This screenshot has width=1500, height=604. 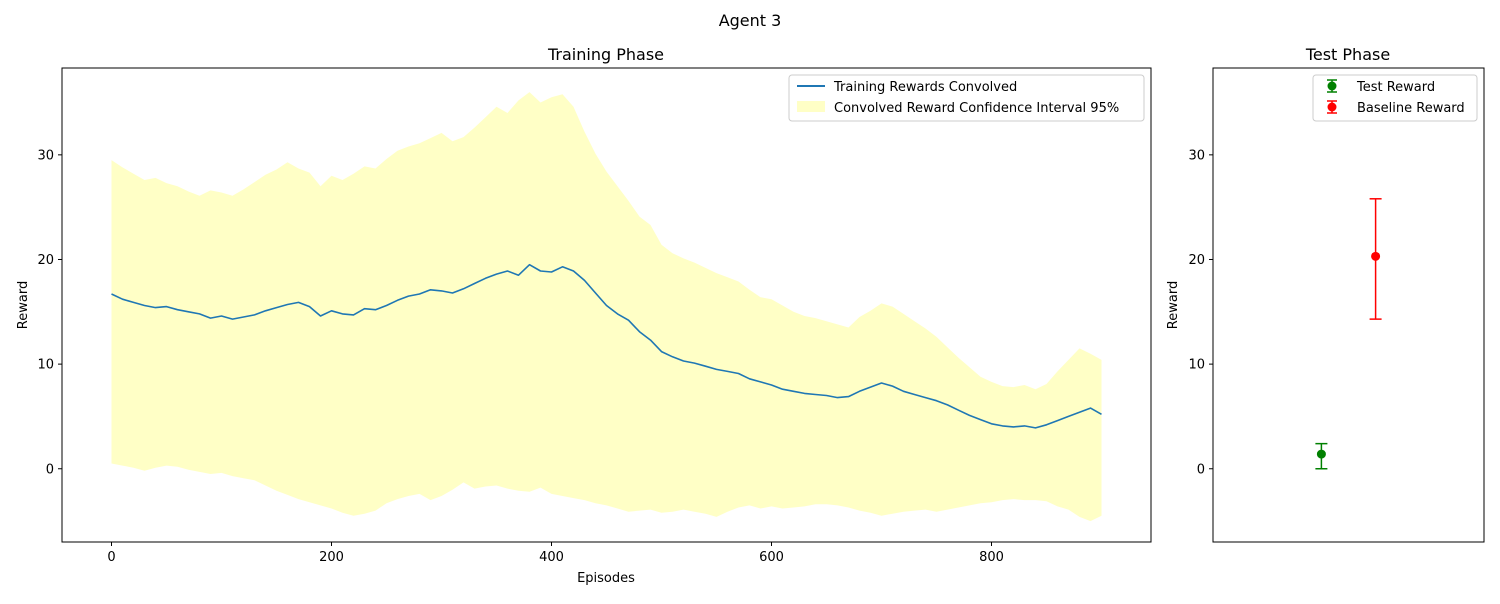 What do you see at coordinates (1375, 259) in the screenshot?
I see `baseline-reward-point` at bounding box center [1375, 259].